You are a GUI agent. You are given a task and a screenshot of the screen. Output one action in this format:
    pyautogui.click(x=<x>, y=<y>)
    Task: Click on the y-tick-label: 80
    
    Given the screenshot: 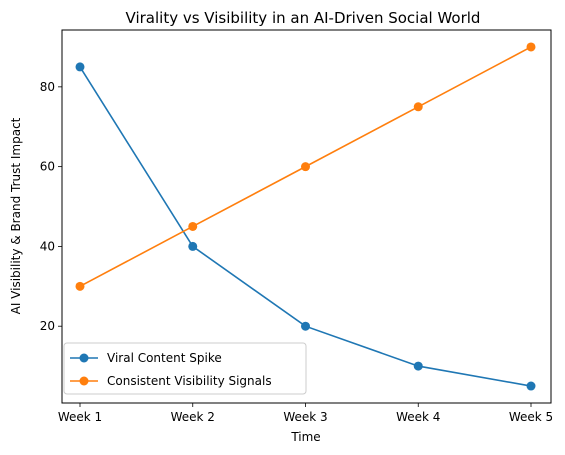 What is the action you would take?
    pyautogui.click(x=47, y=87)
    